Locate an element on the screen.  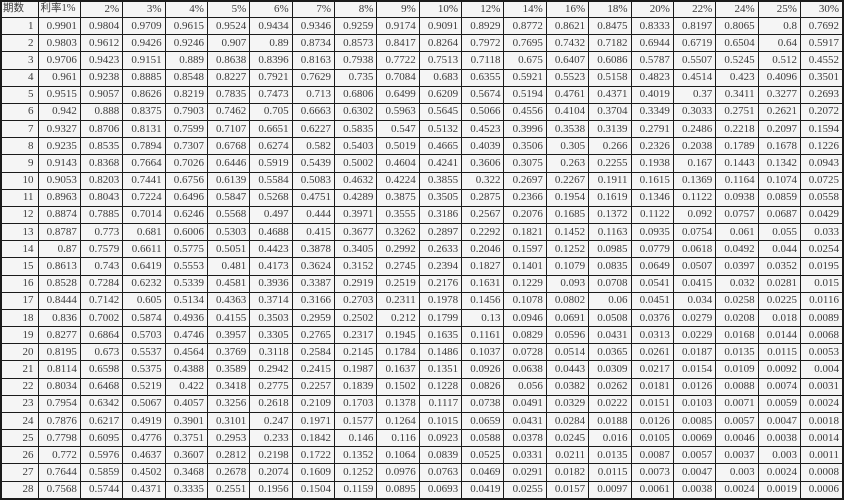
pv-factor-cell: 0.87 is located at coordinates (59, 249).